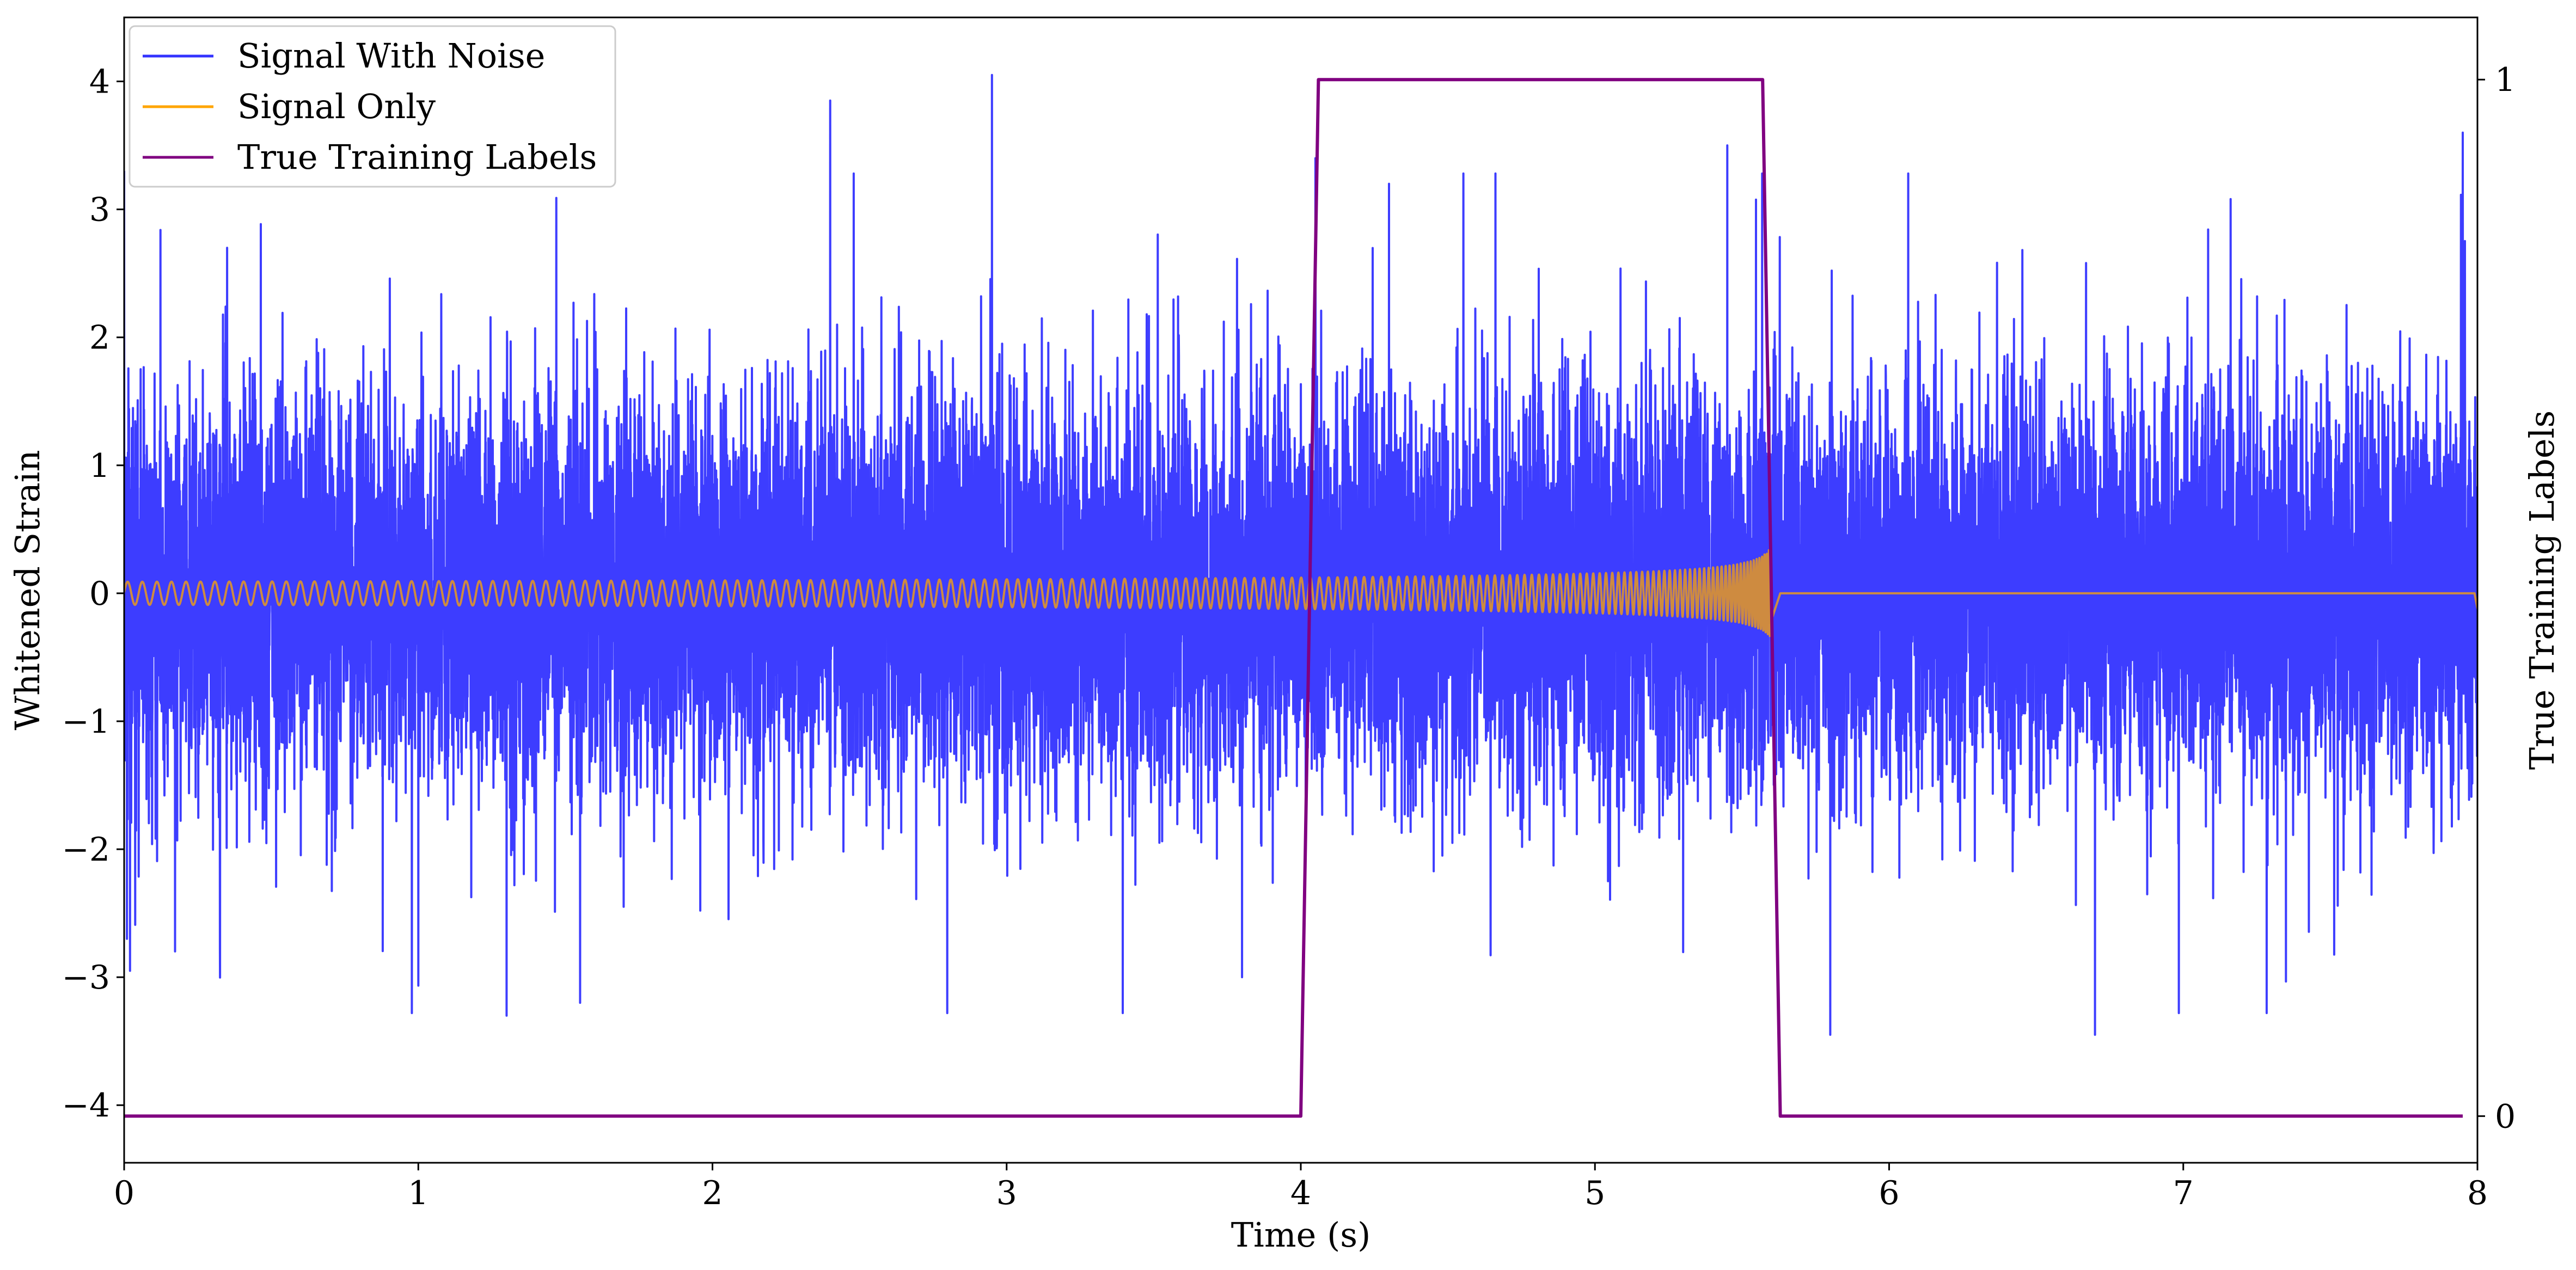 The width and height of the screenshot is (2576, 1270). Describe the element at coordinates (99, 82) in the screenshot. I see `y-tick-label: 4` at that location.